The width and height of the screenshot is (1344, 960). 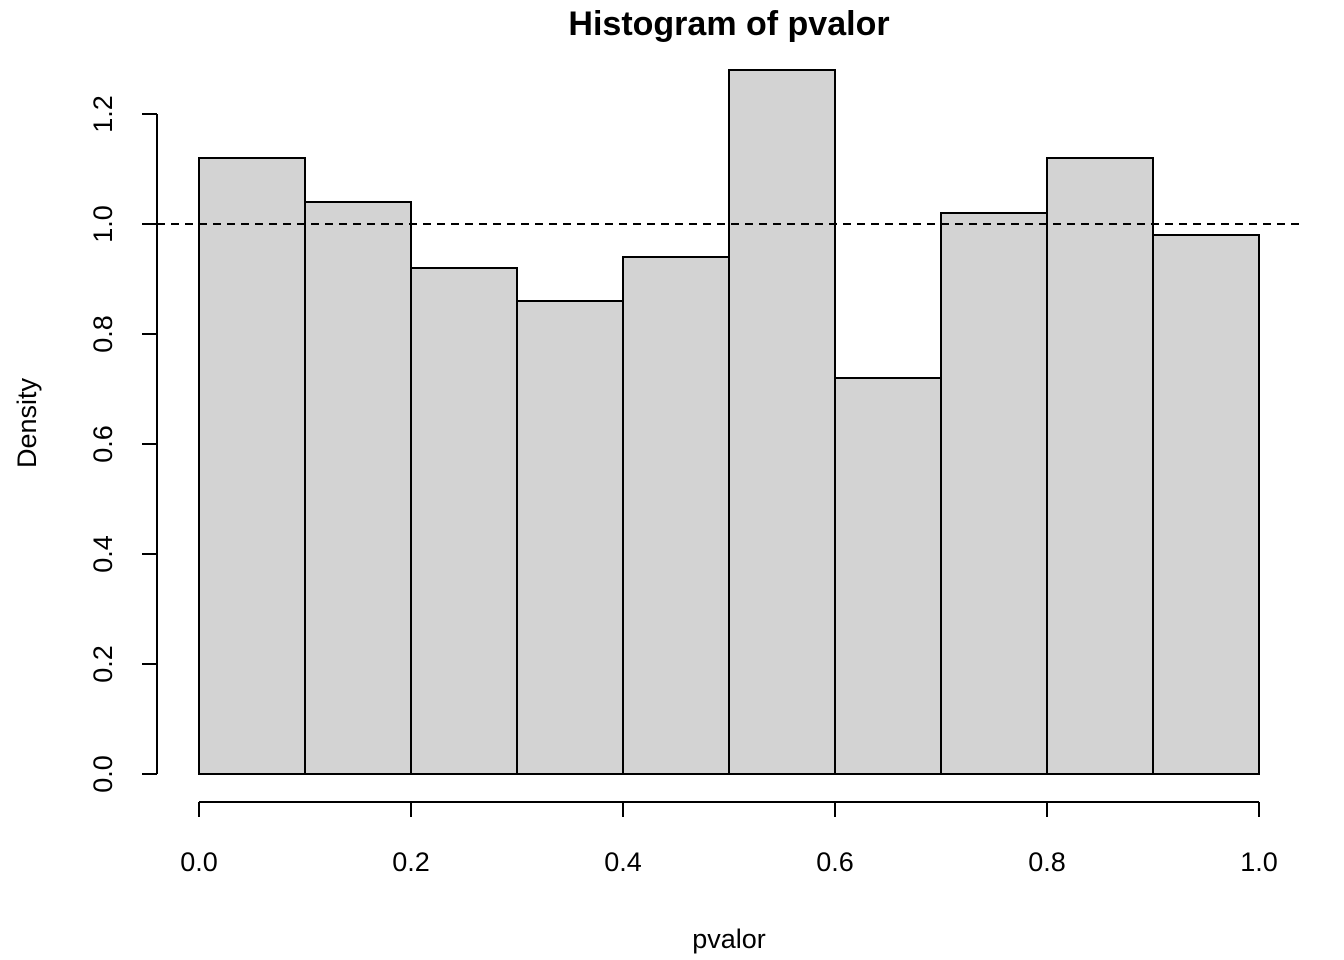 I want to click on y-tick-label-0: 0.0, so click(x=103, y=774).